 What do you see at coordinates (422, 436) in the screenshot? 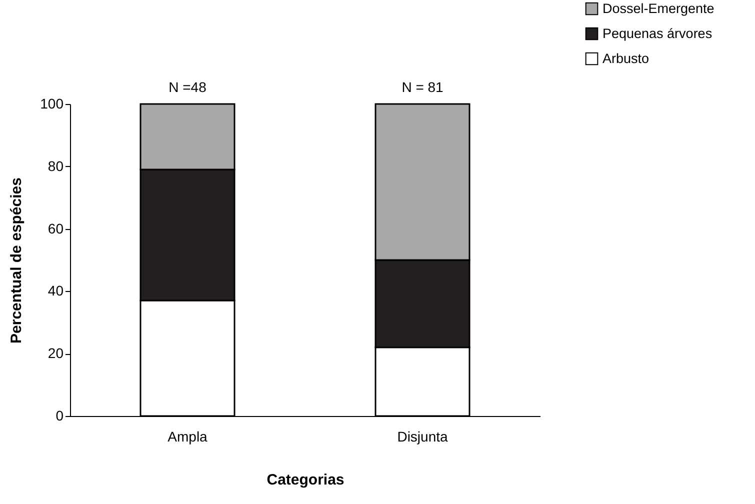
I see `x-tick-label: Disjunta` at bounding box center [422, 436].